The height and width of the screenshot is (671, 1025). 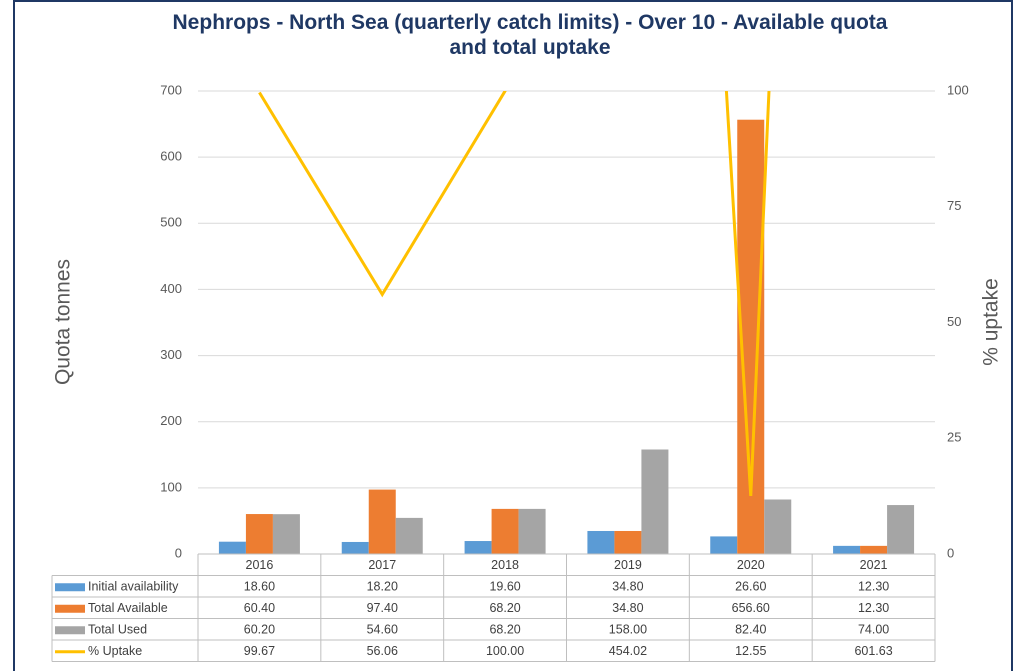 I want to click on y2-tick-label: 75, so click(x=954, y=205).